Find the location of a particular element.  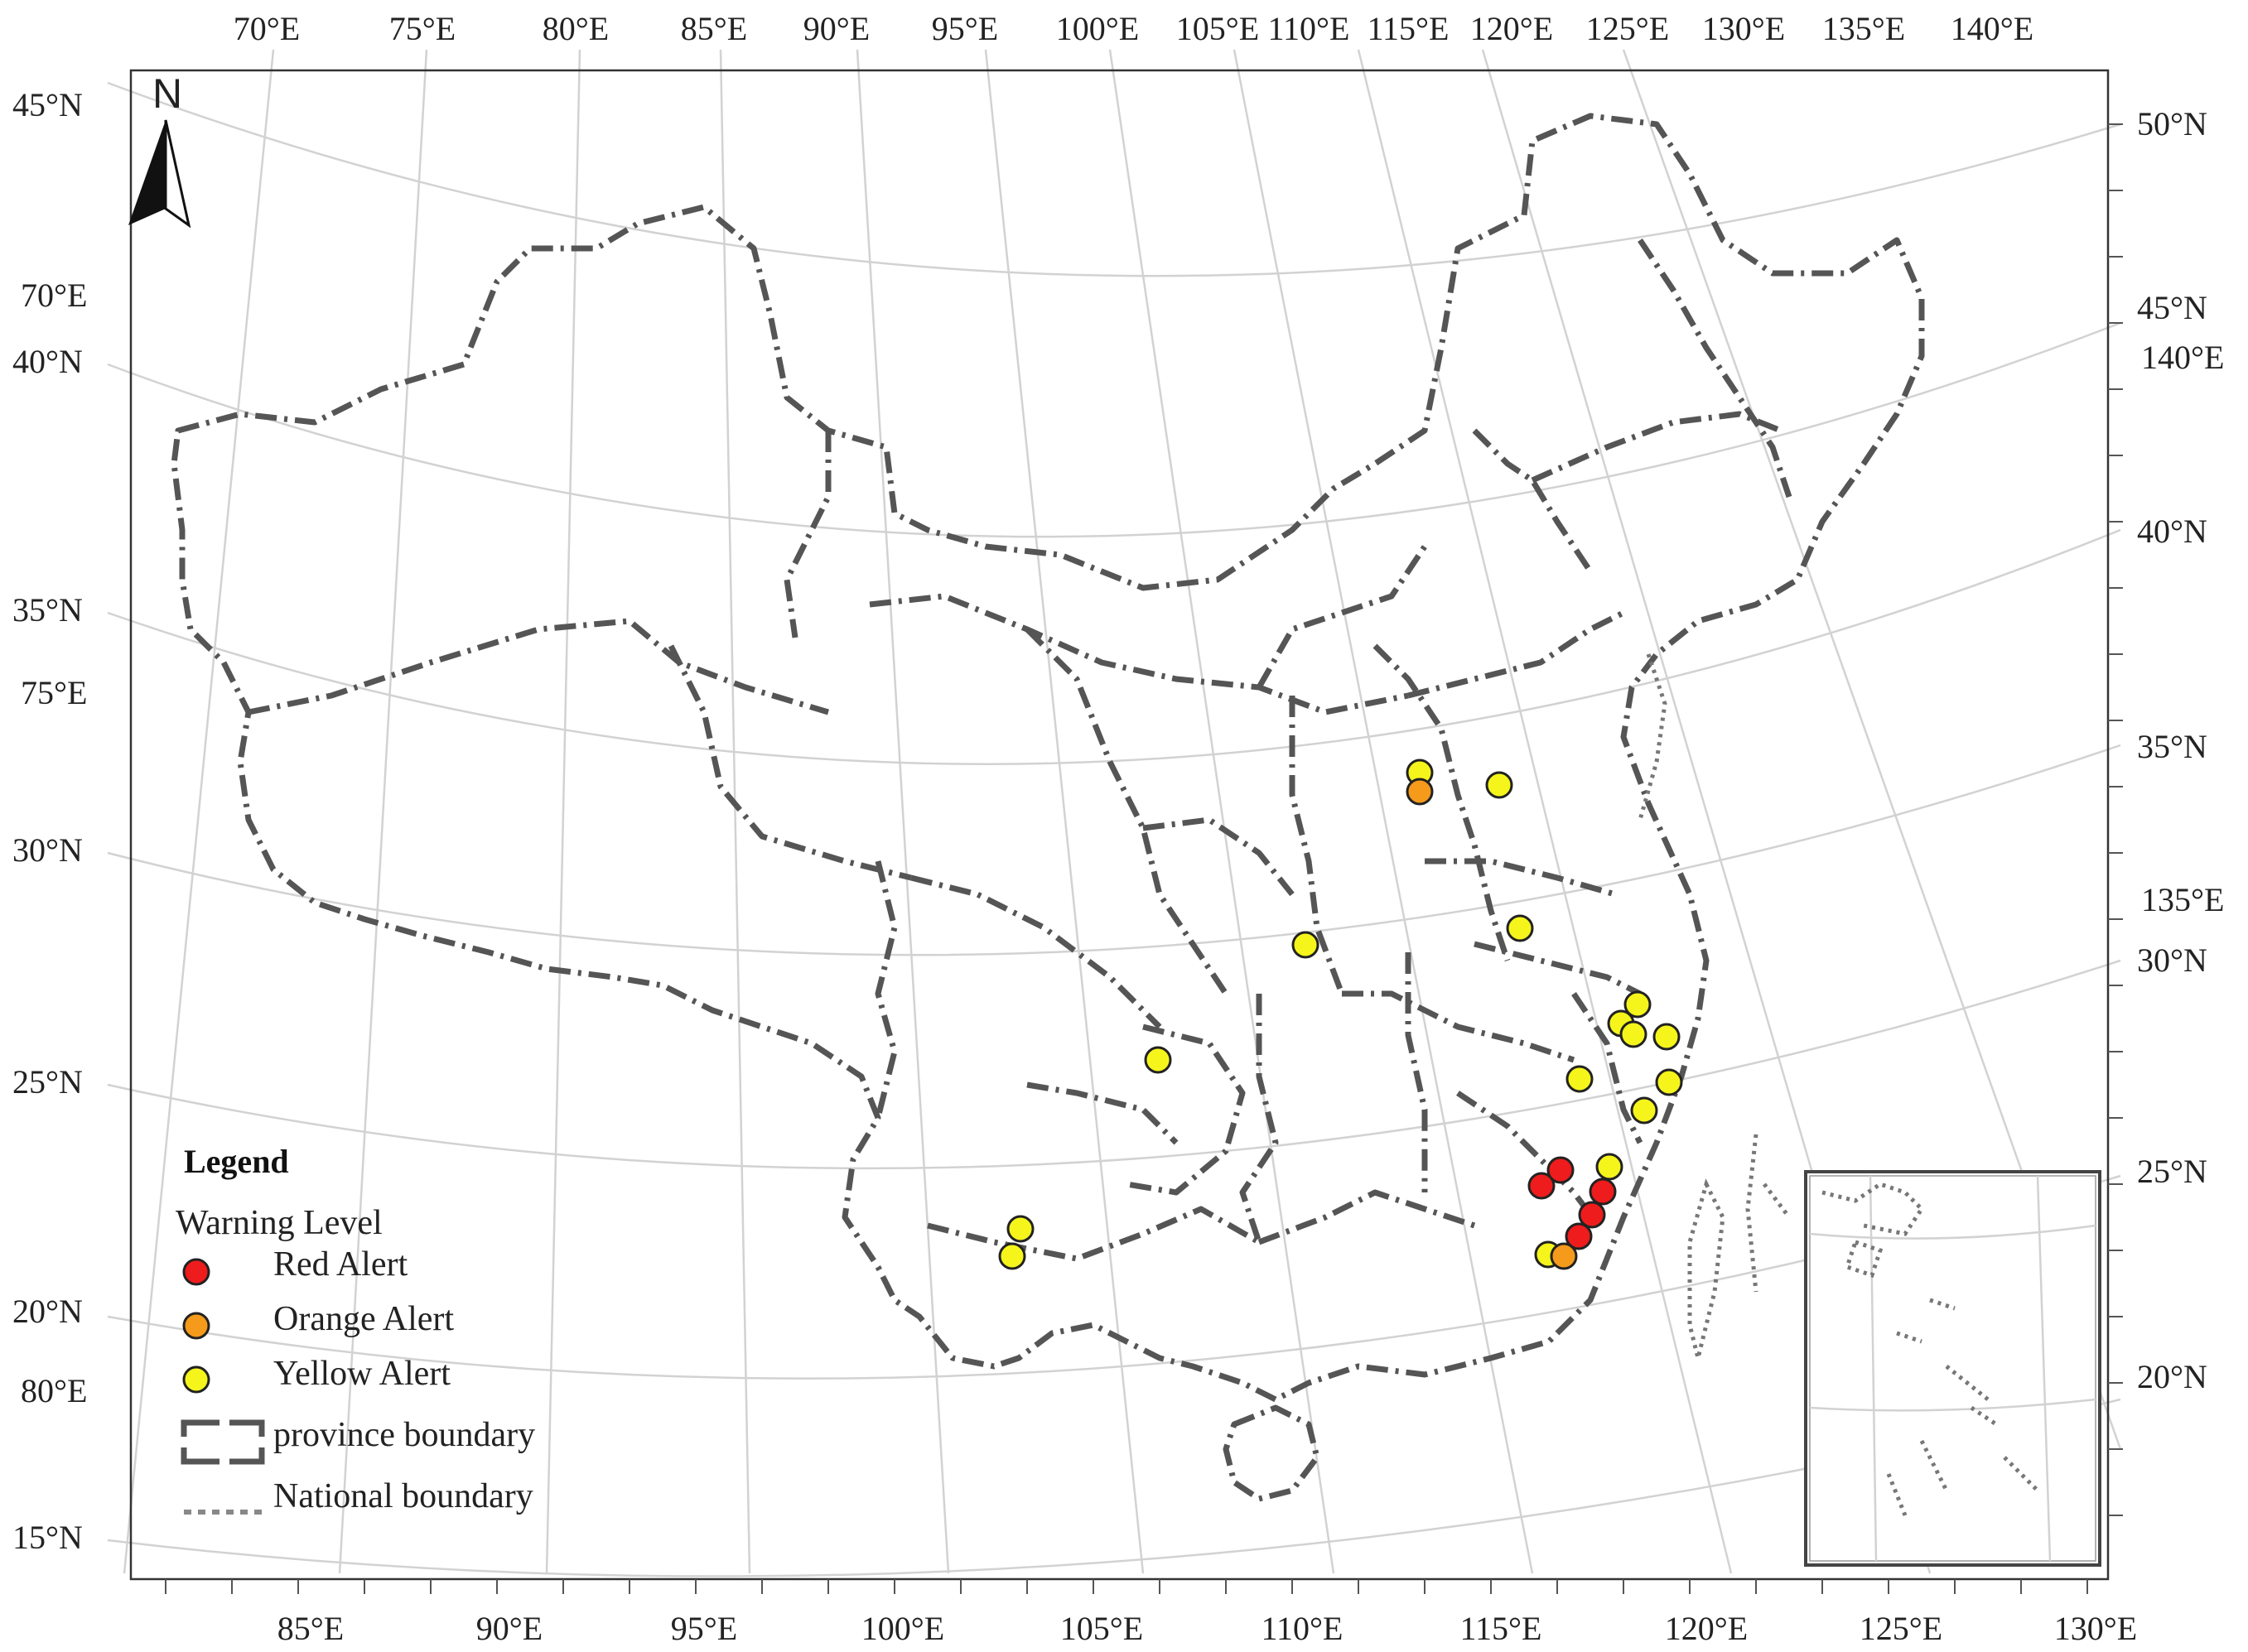

right-label: 30°N is located at coordinates (2172, 960).